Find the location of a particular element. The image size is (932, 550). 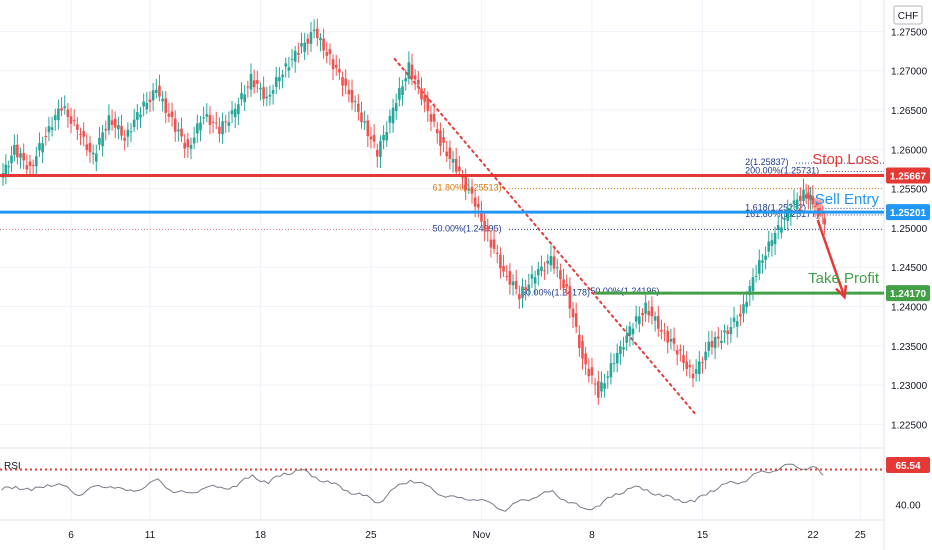

currency-badge is located at coordinates (908, 15).